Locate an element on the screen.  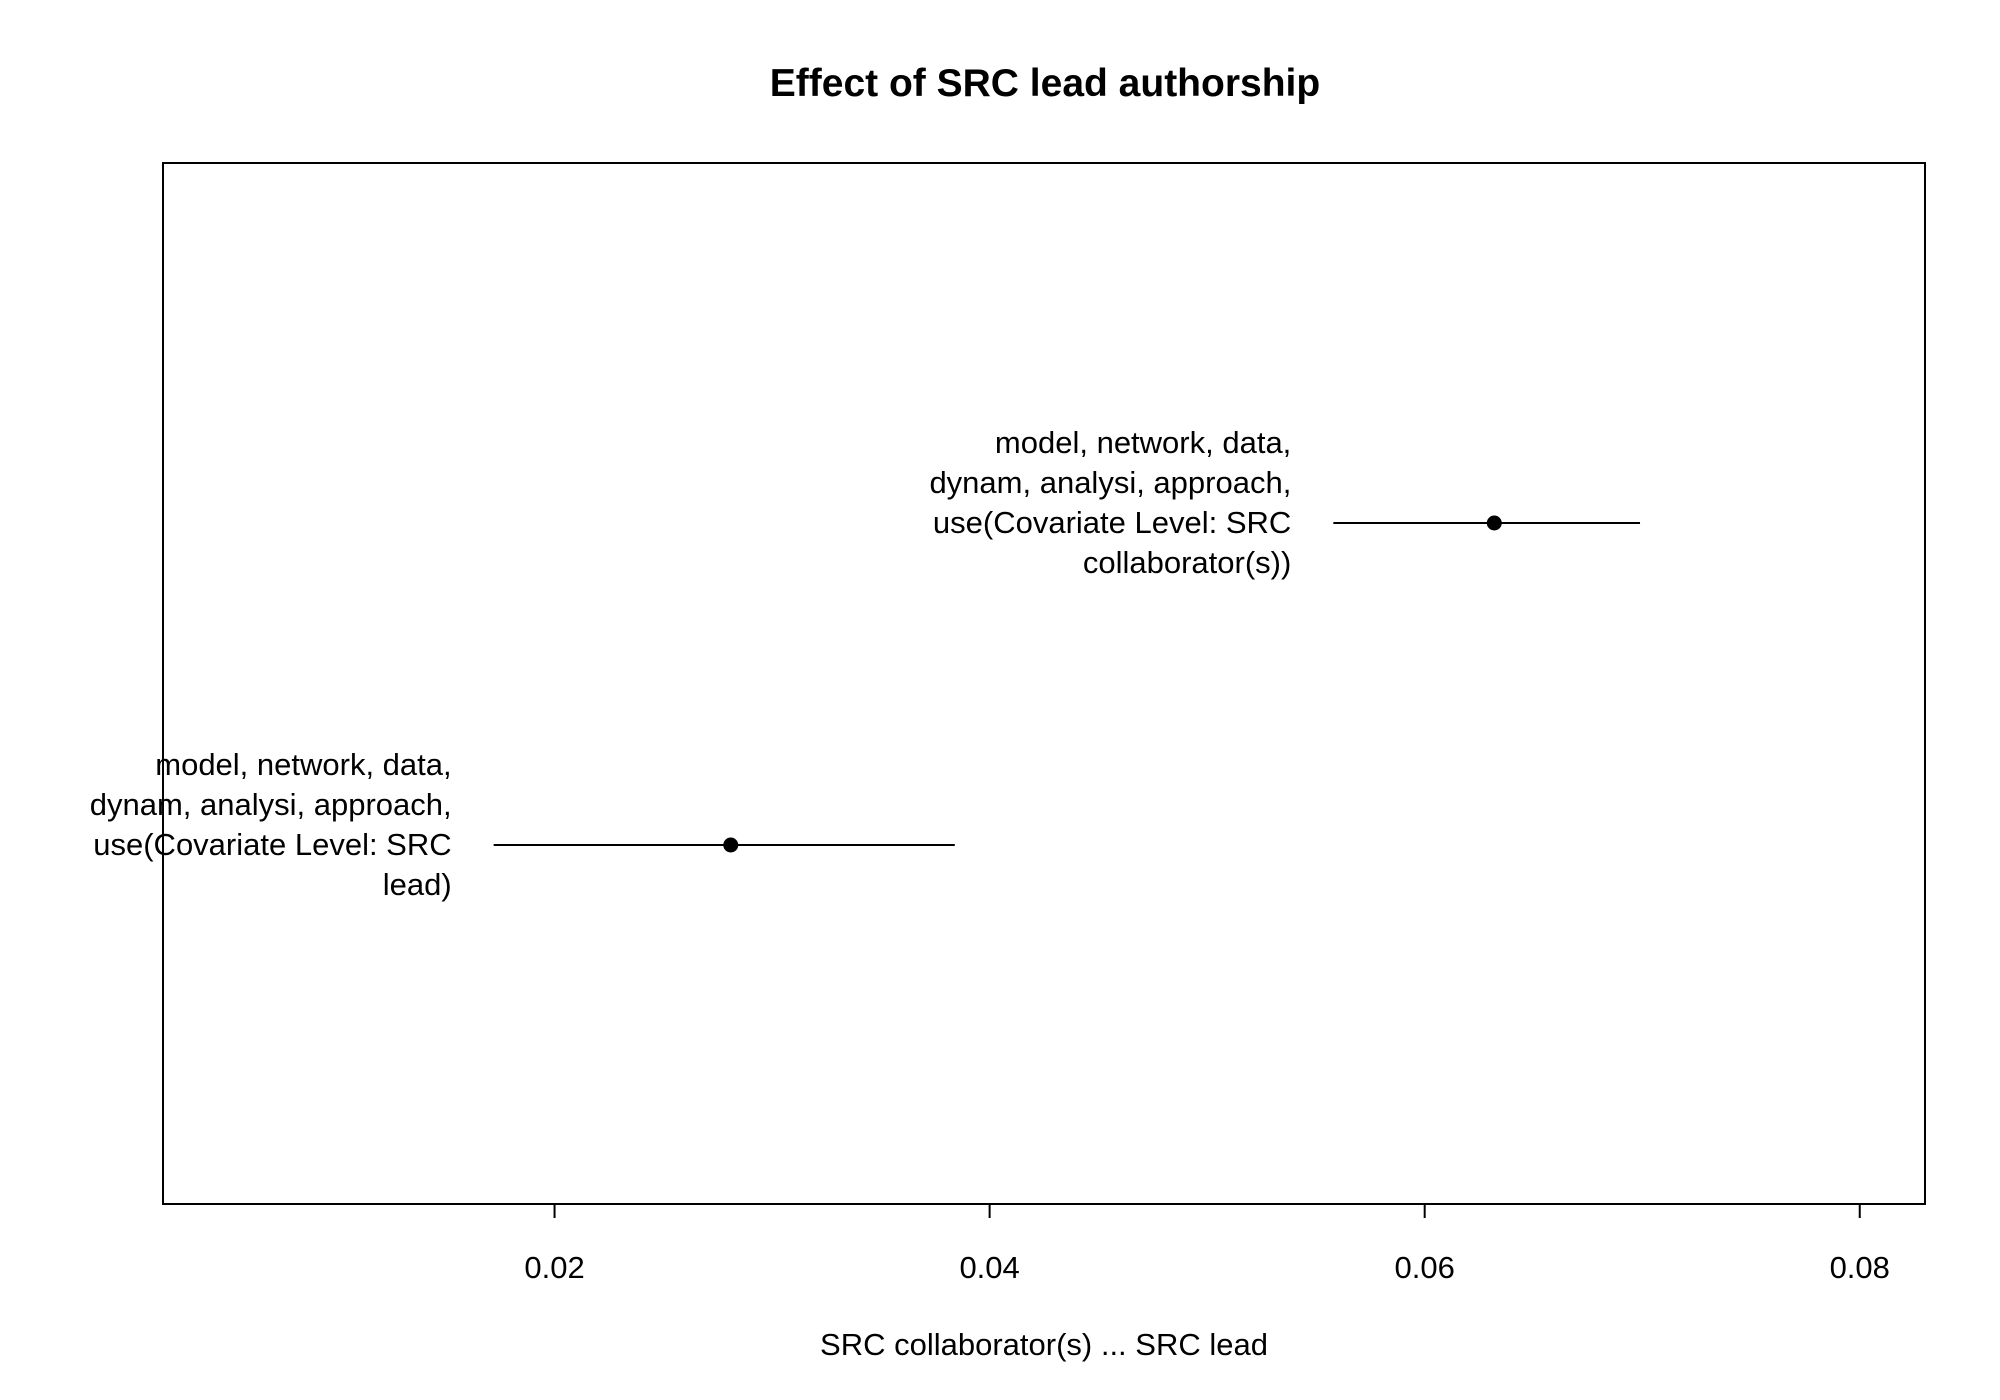
x-axis-ticks is located at coordinates (1207, 1211).